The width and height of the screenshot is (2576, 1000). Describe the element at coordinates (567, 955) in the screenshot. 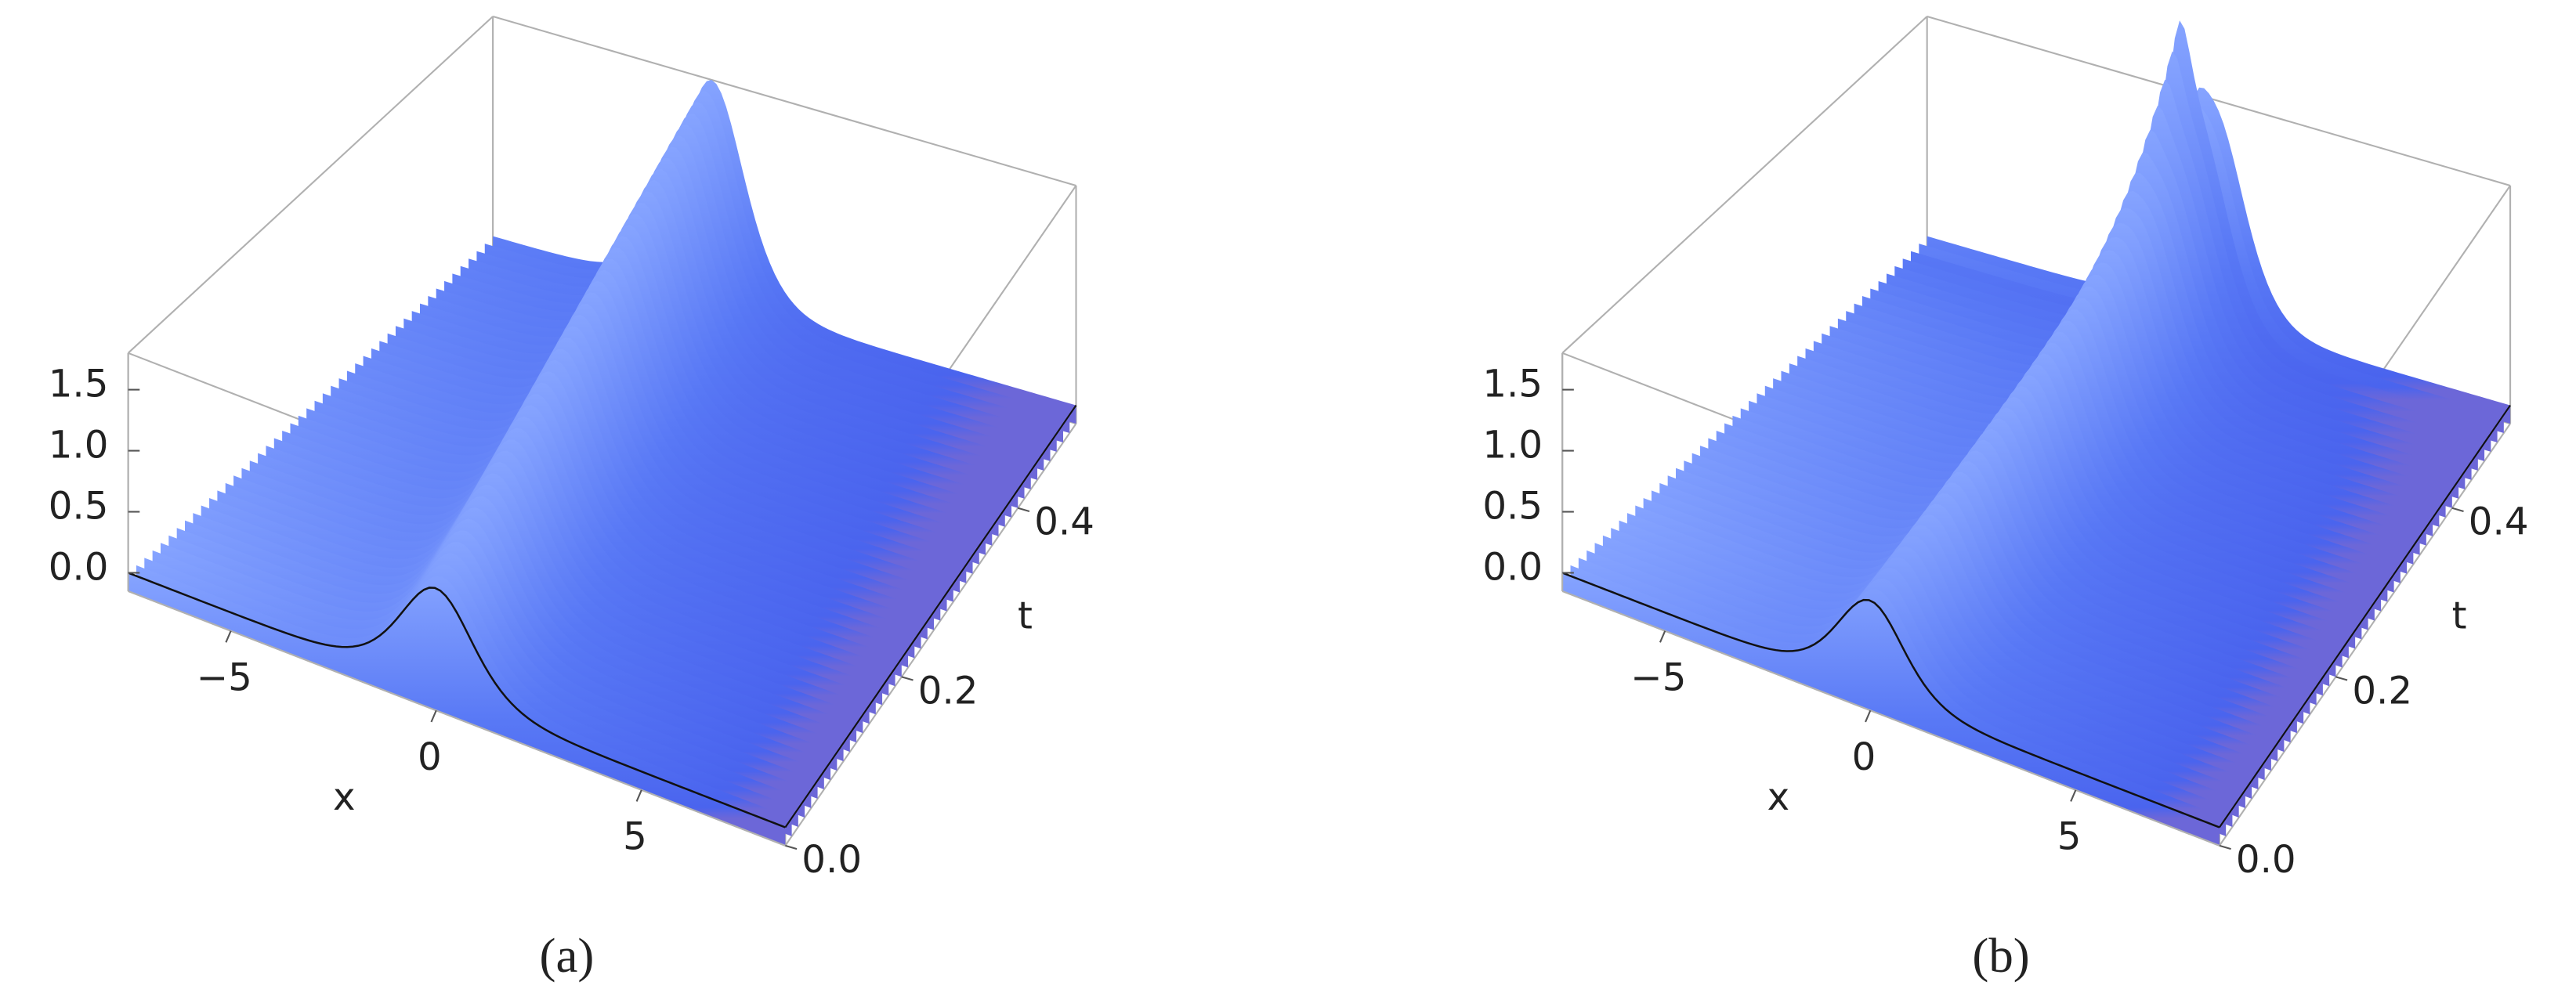

I see `caption: (a)` at that location.